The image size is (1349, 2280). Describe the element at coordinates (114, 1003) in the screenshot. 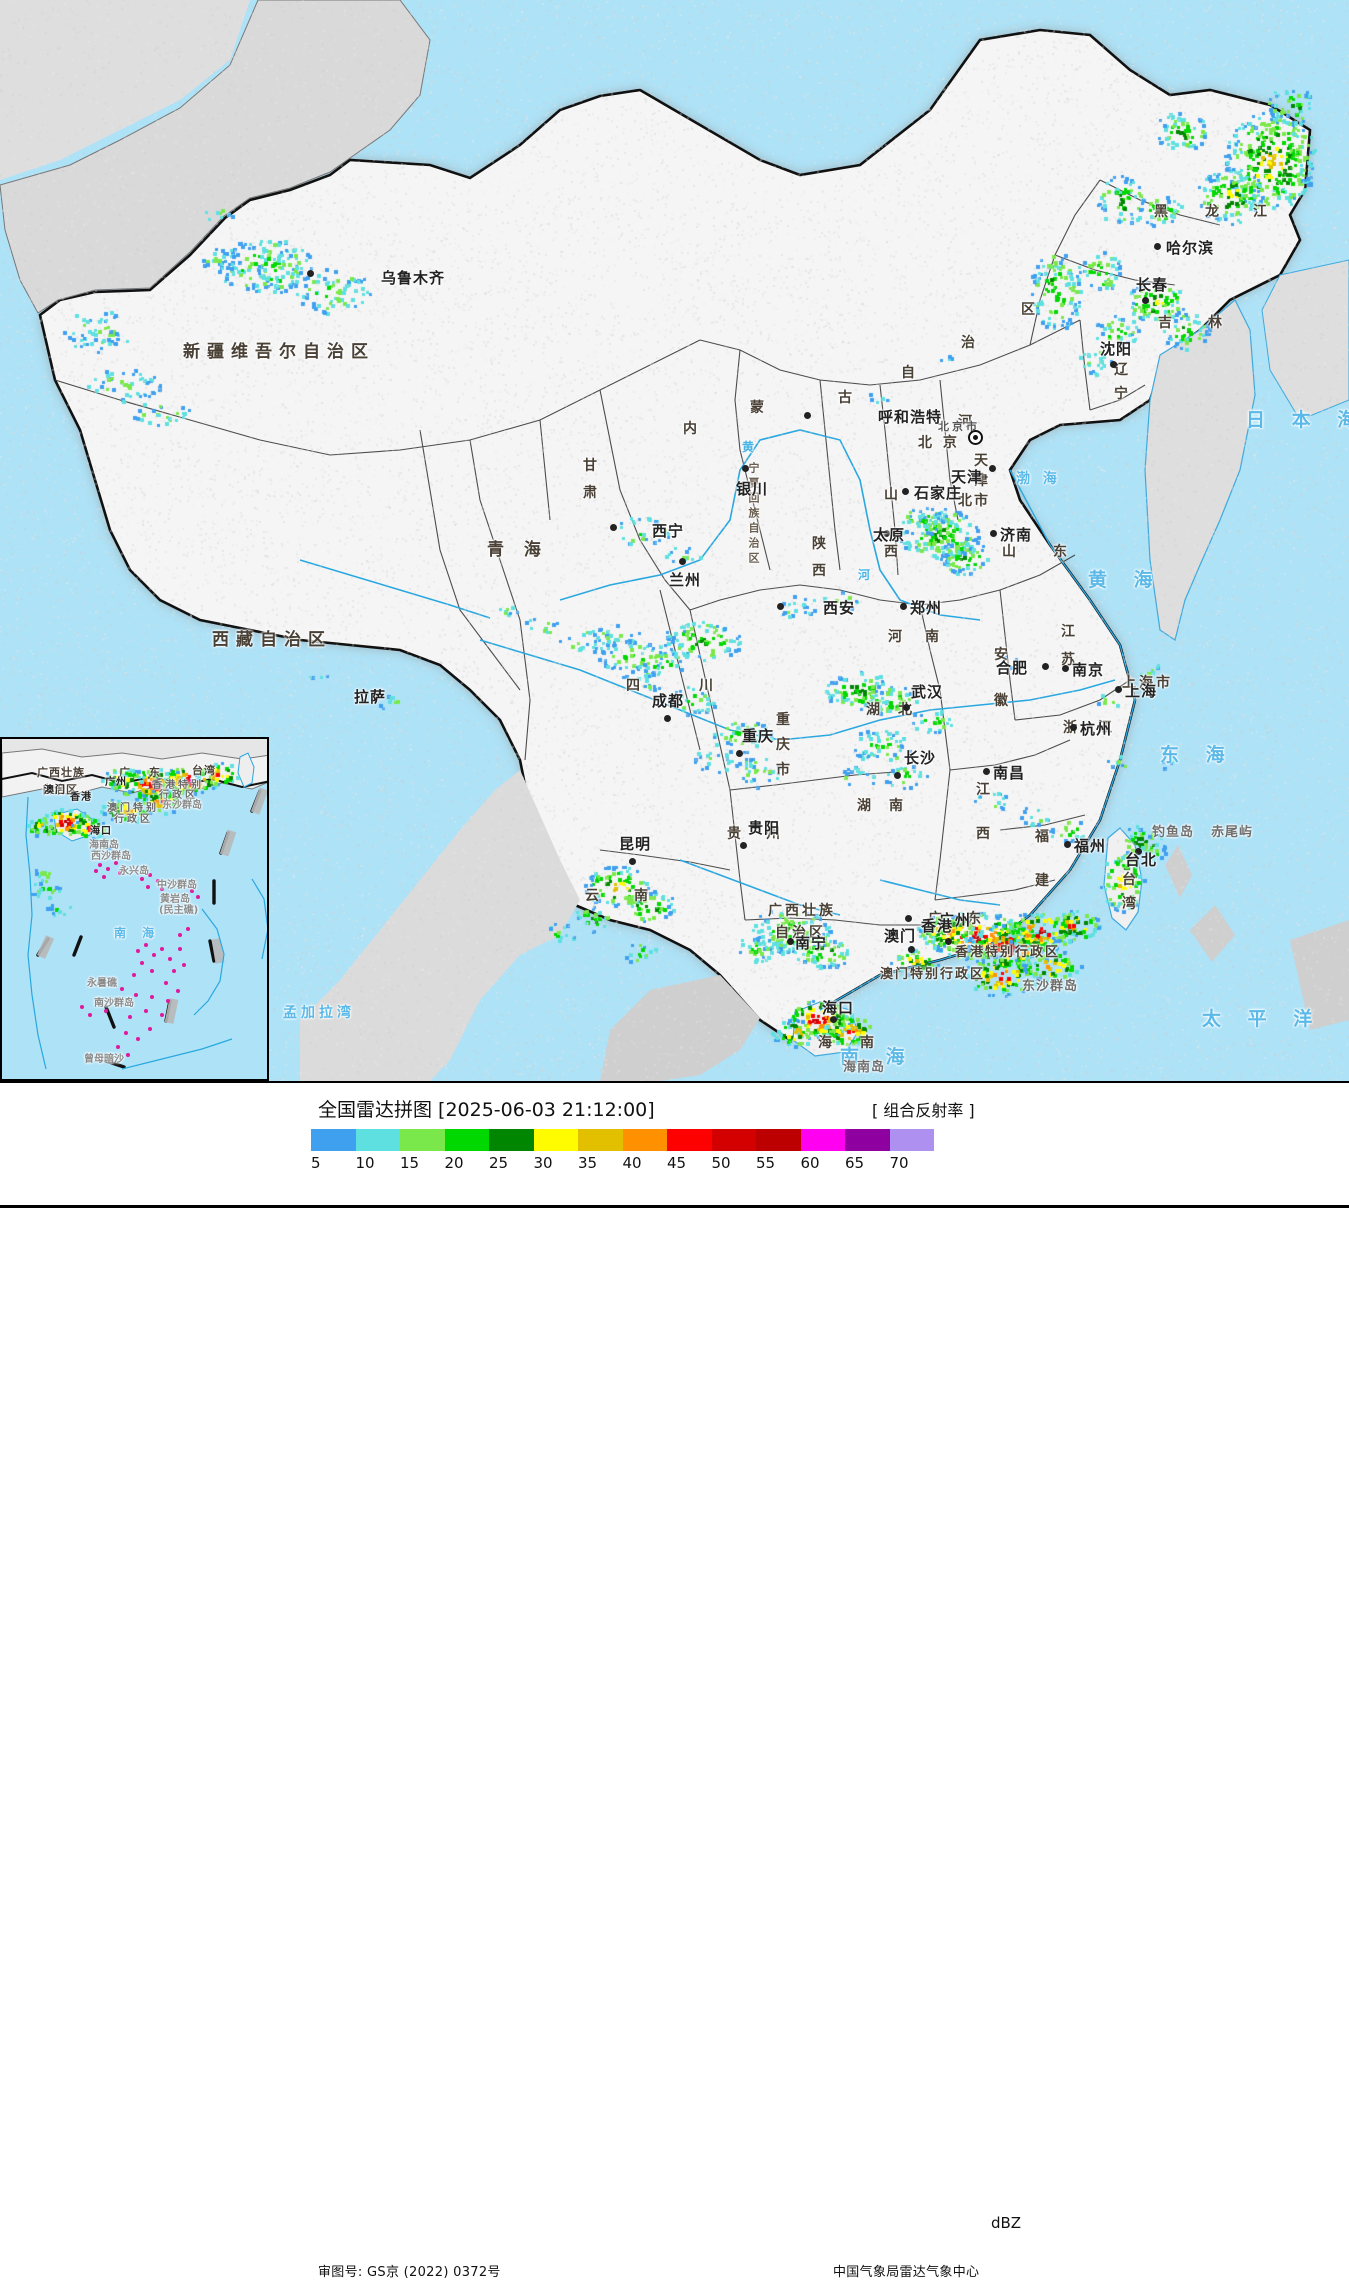

I see `inset-label: 南沙群岛` at that location.